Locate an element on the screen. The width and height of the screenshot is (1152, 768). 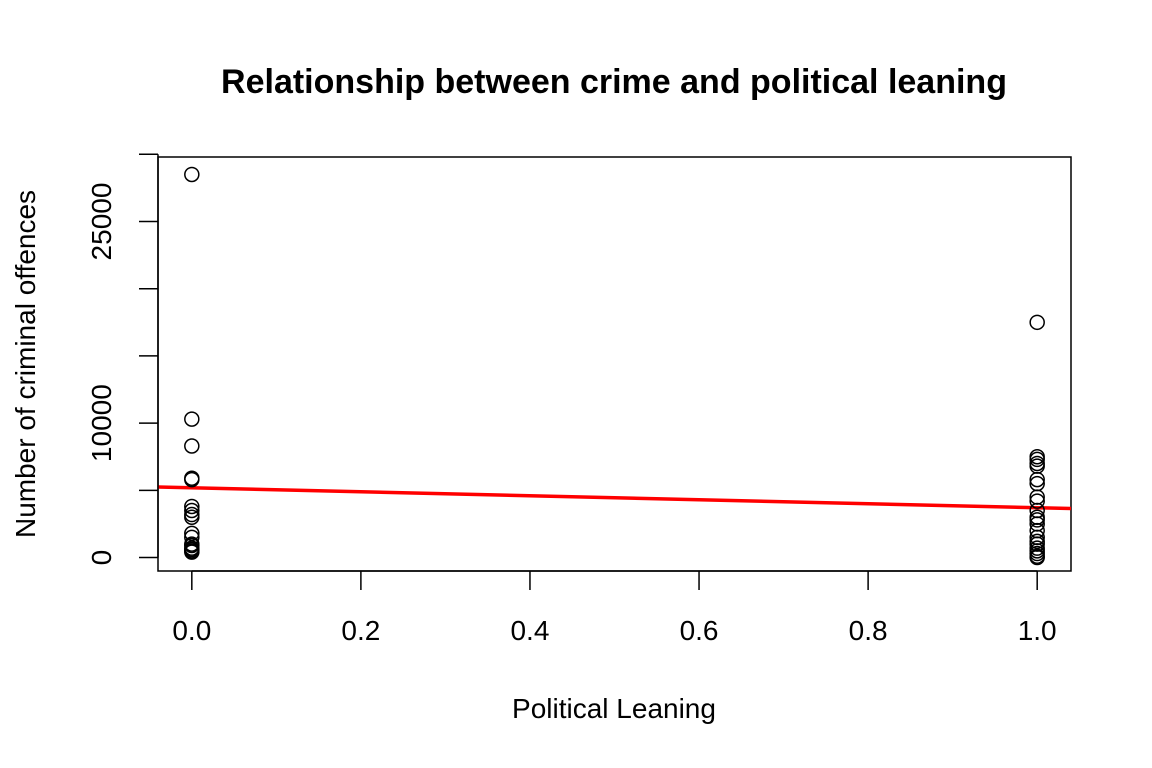
x-tick-label: 0.4 is located at coordinates (529, 630).